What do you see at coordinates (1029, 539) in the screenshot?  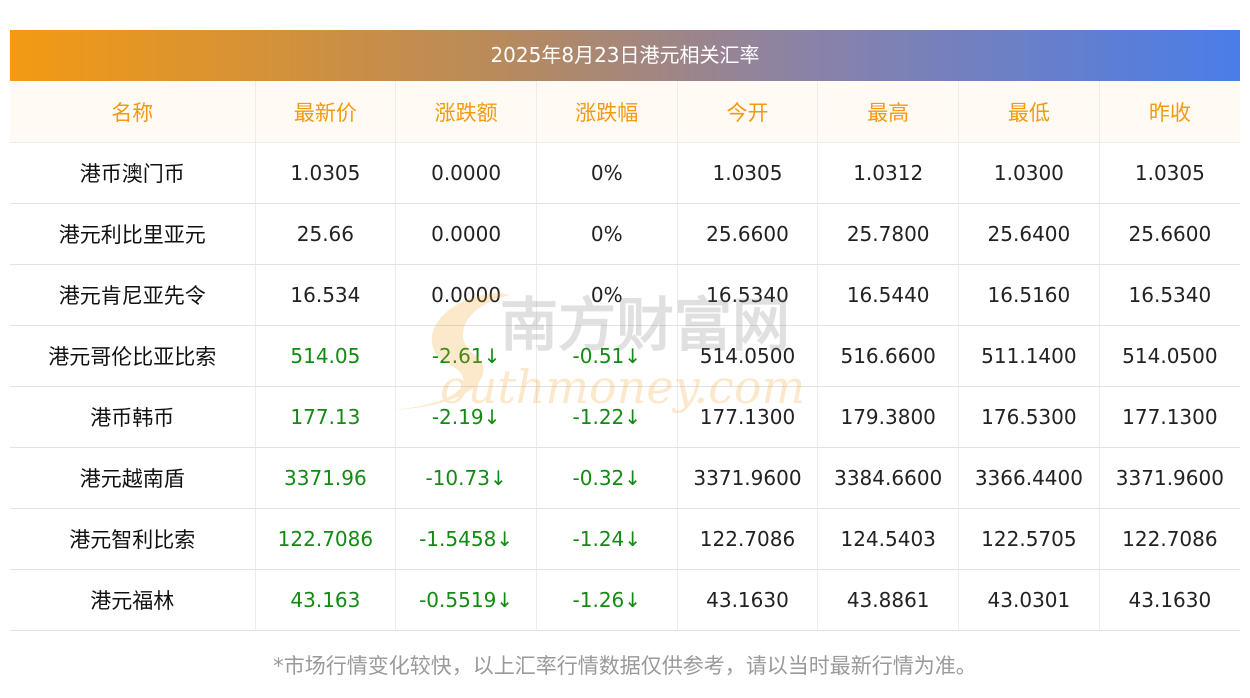 I see `cell-low: 122.5705` at bounding box center [1029, 539].